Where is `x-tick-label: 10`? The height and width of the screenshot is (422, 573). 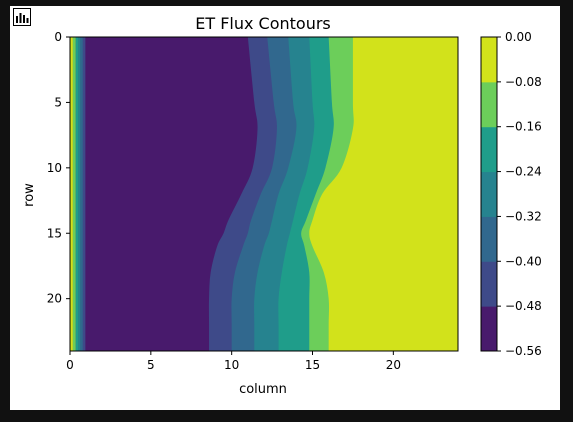 x-tick-label: 10 is located at coordinates (231, 365).